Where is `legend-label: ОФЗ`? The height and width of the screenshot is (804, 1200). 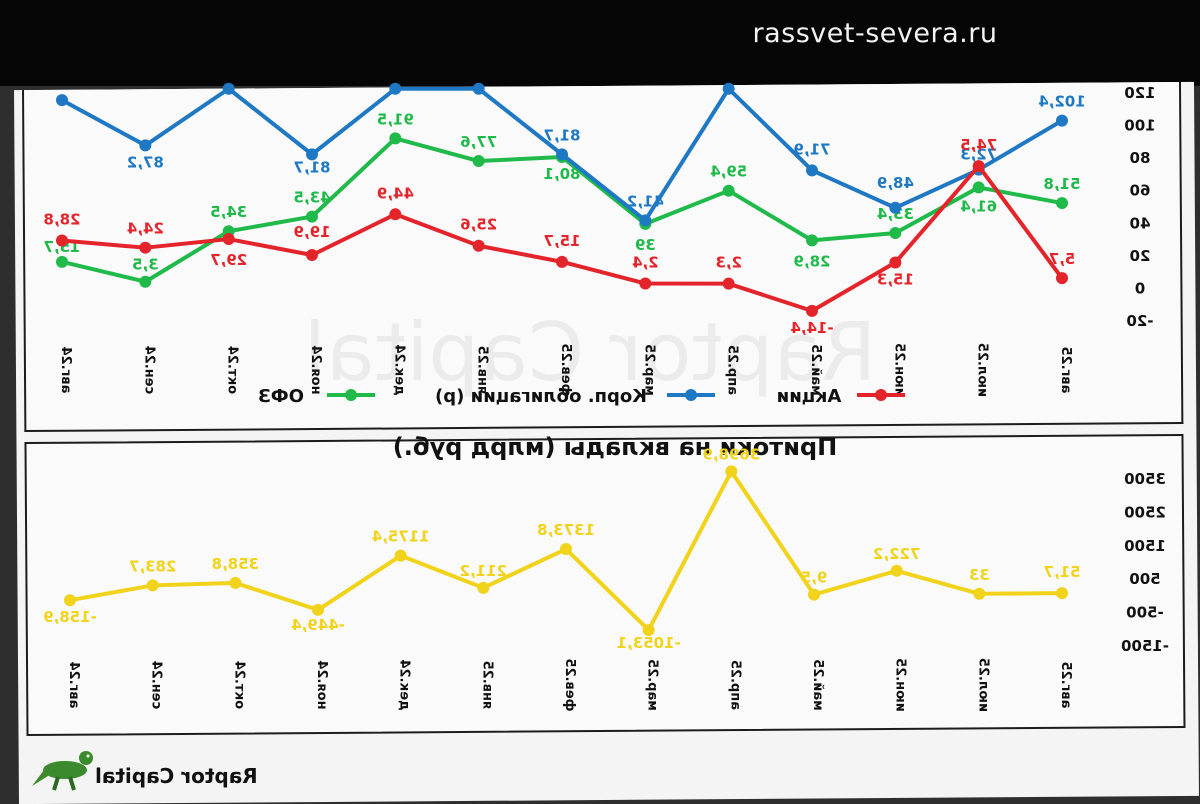
legend-label: ОФЗ is located at coordinates (281, 396).